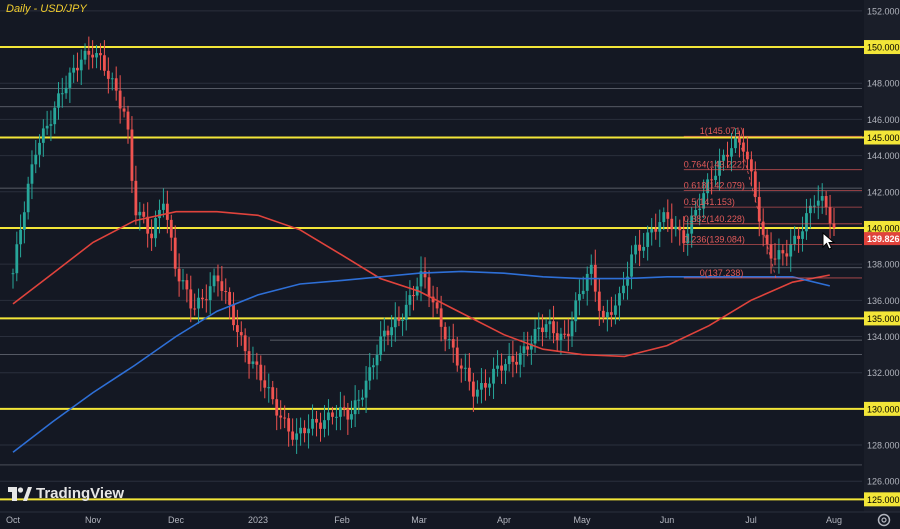  I want to click on time-tick-label: Dec, so click(176, 520).